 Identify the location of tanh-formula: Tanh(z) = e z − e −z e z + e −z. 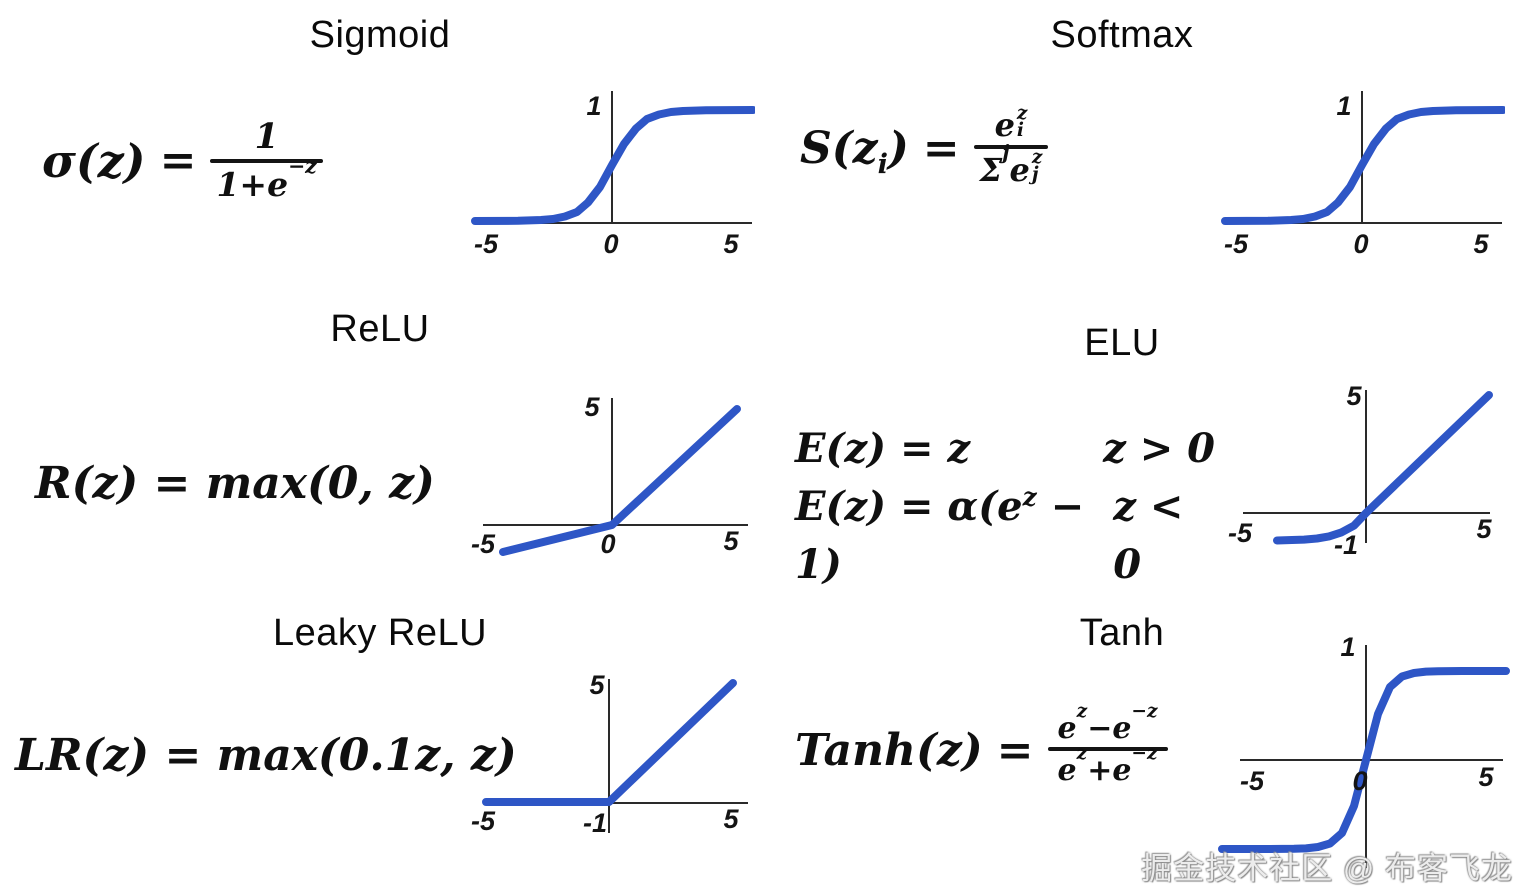
(981, 745).